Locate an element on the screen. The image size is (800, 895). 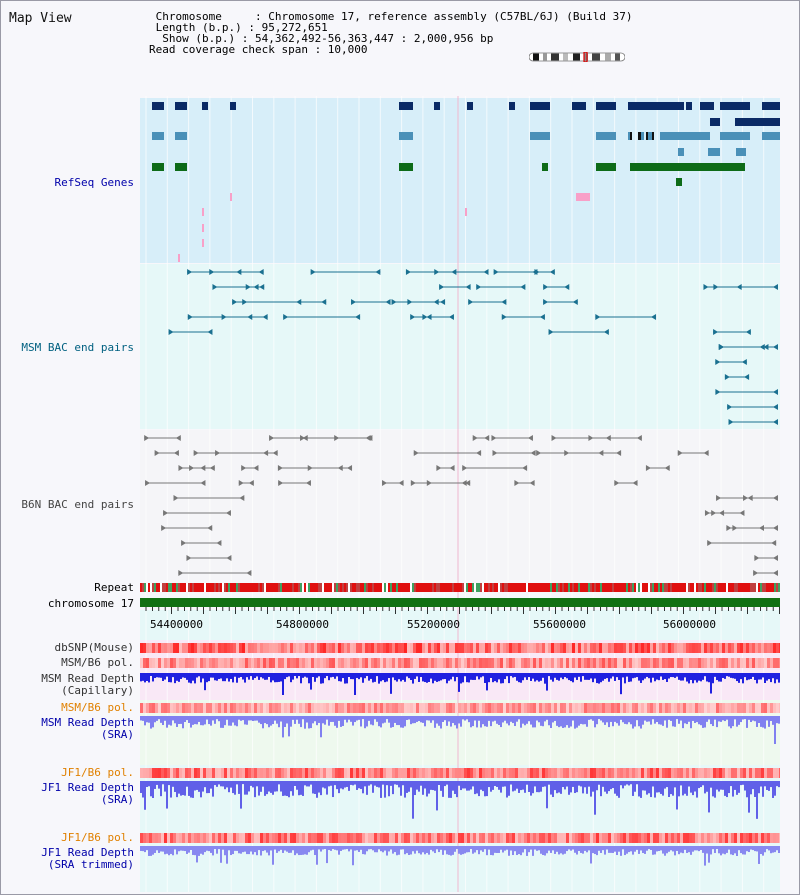
gene-feature is located at coordinates (687, 167).